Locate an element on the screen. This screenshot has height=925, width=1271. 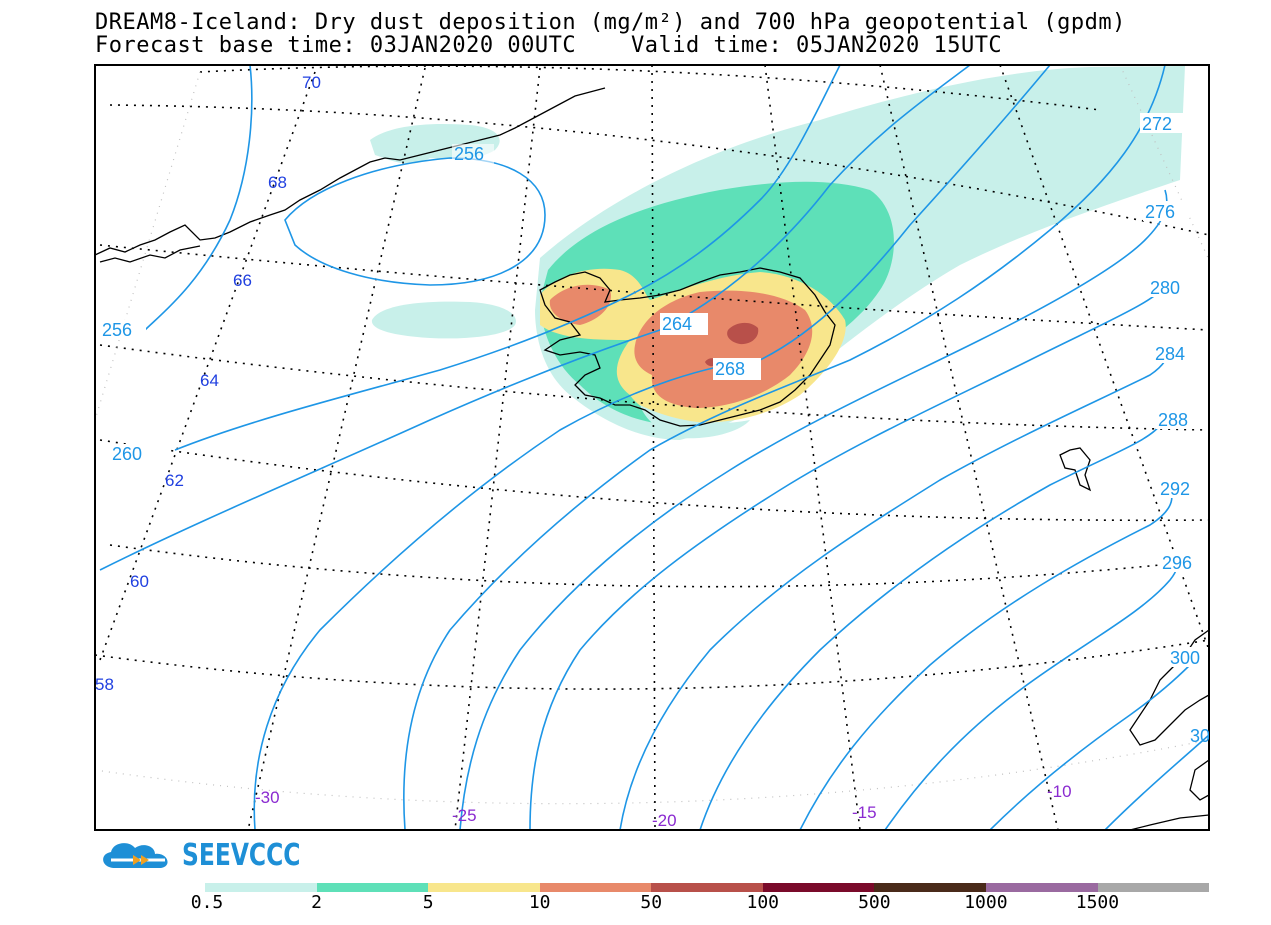
iceland-coast is located at coordinates (687, 347).